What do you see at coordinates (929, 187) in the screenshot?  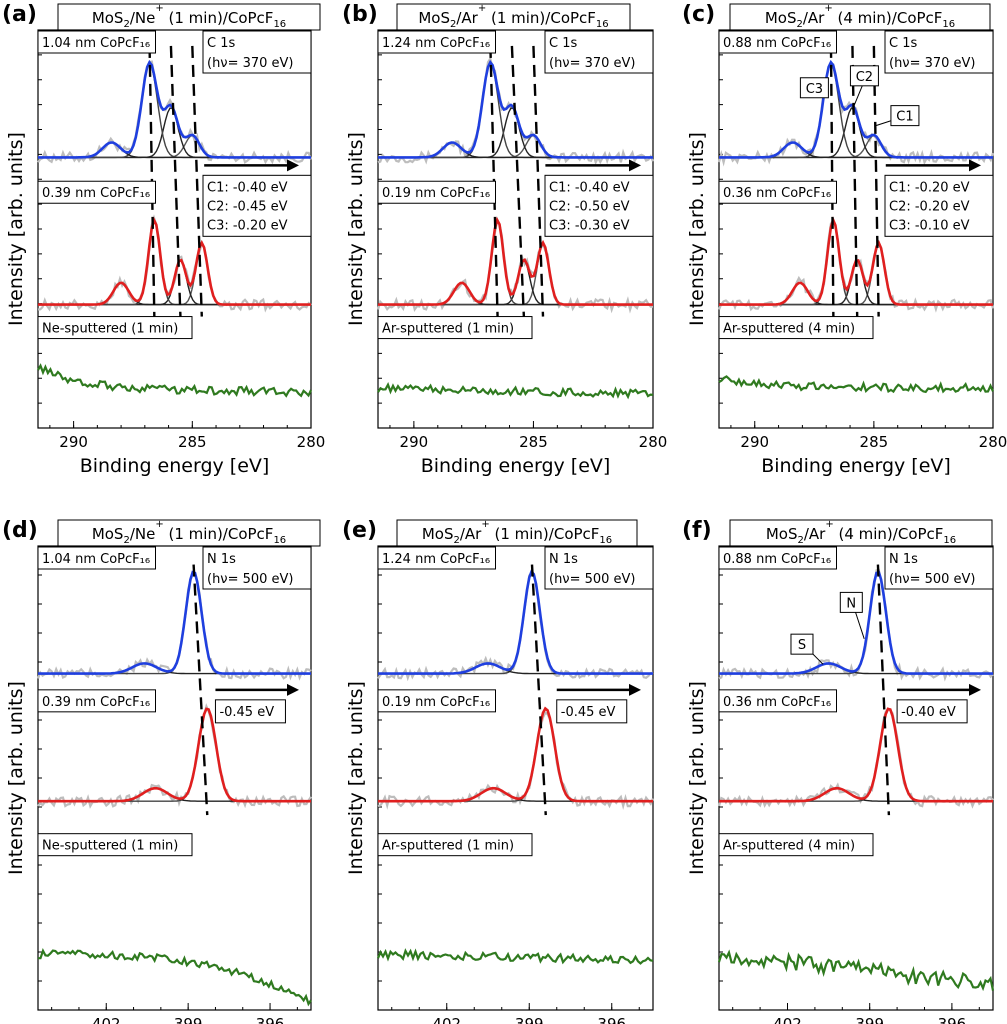 I see `shift-value: C1: -0.20 eV` at bounding box center [929, 187].